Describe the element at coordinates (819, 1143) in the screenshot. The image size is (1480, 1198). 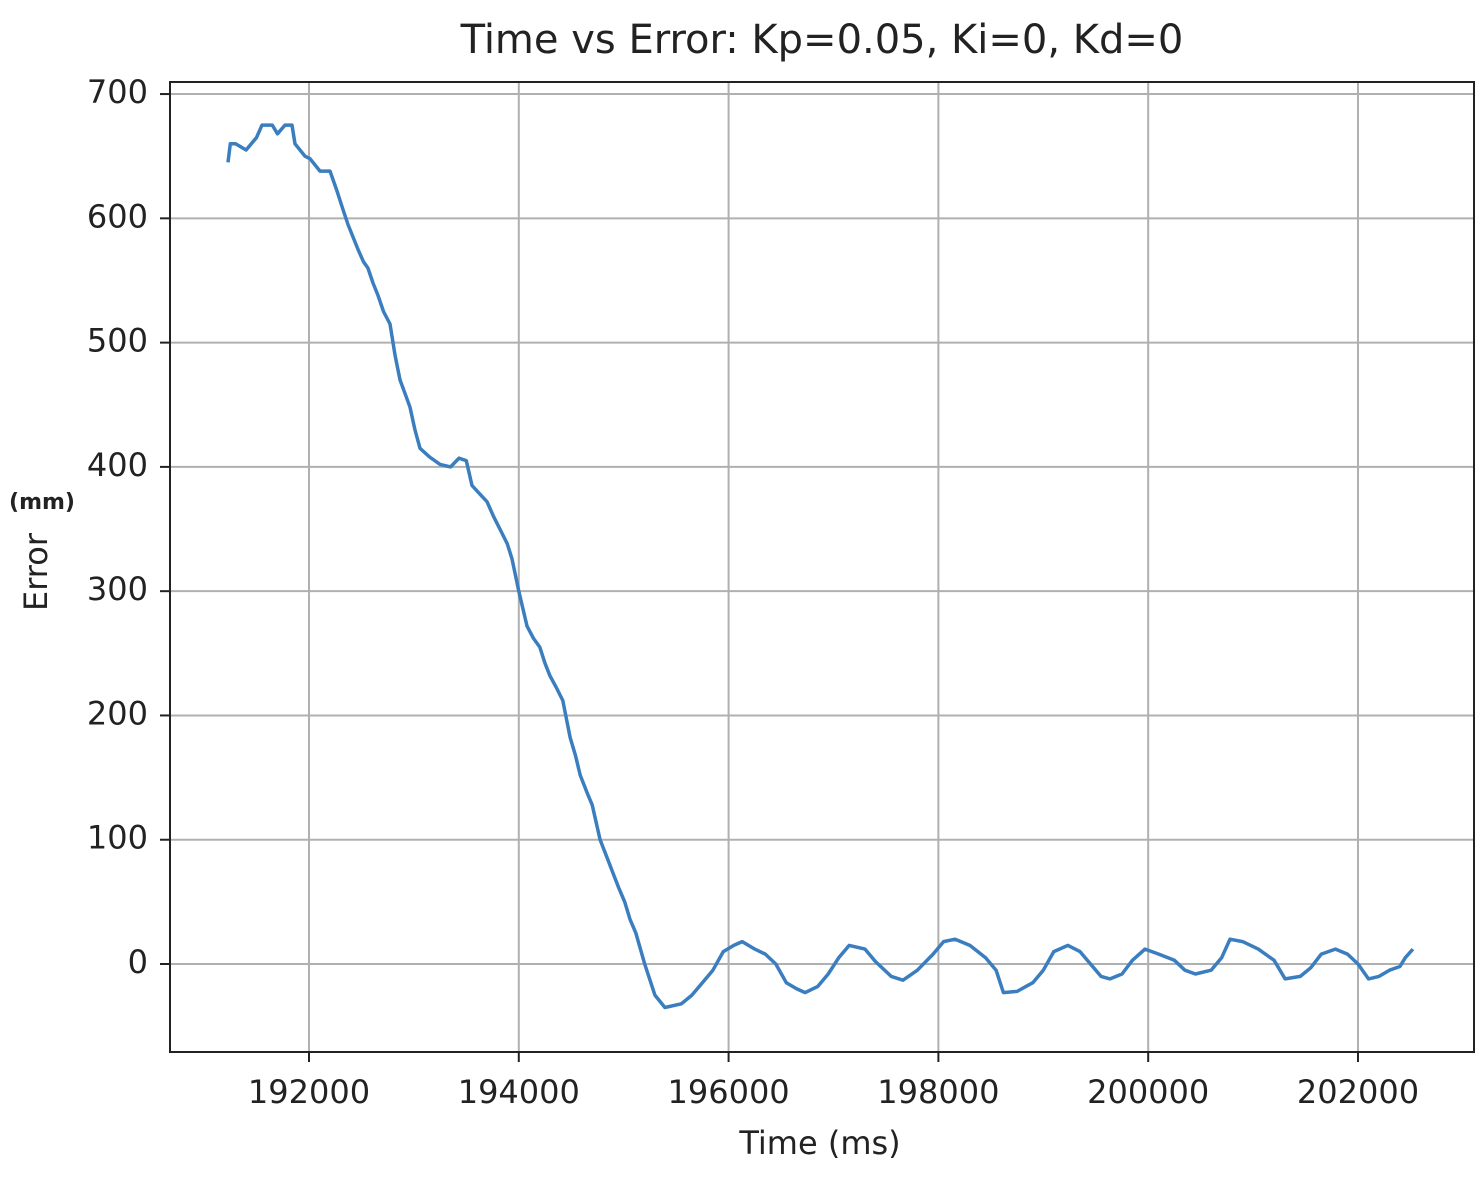
I see `x-axis-label: Time (ms)` at that location.